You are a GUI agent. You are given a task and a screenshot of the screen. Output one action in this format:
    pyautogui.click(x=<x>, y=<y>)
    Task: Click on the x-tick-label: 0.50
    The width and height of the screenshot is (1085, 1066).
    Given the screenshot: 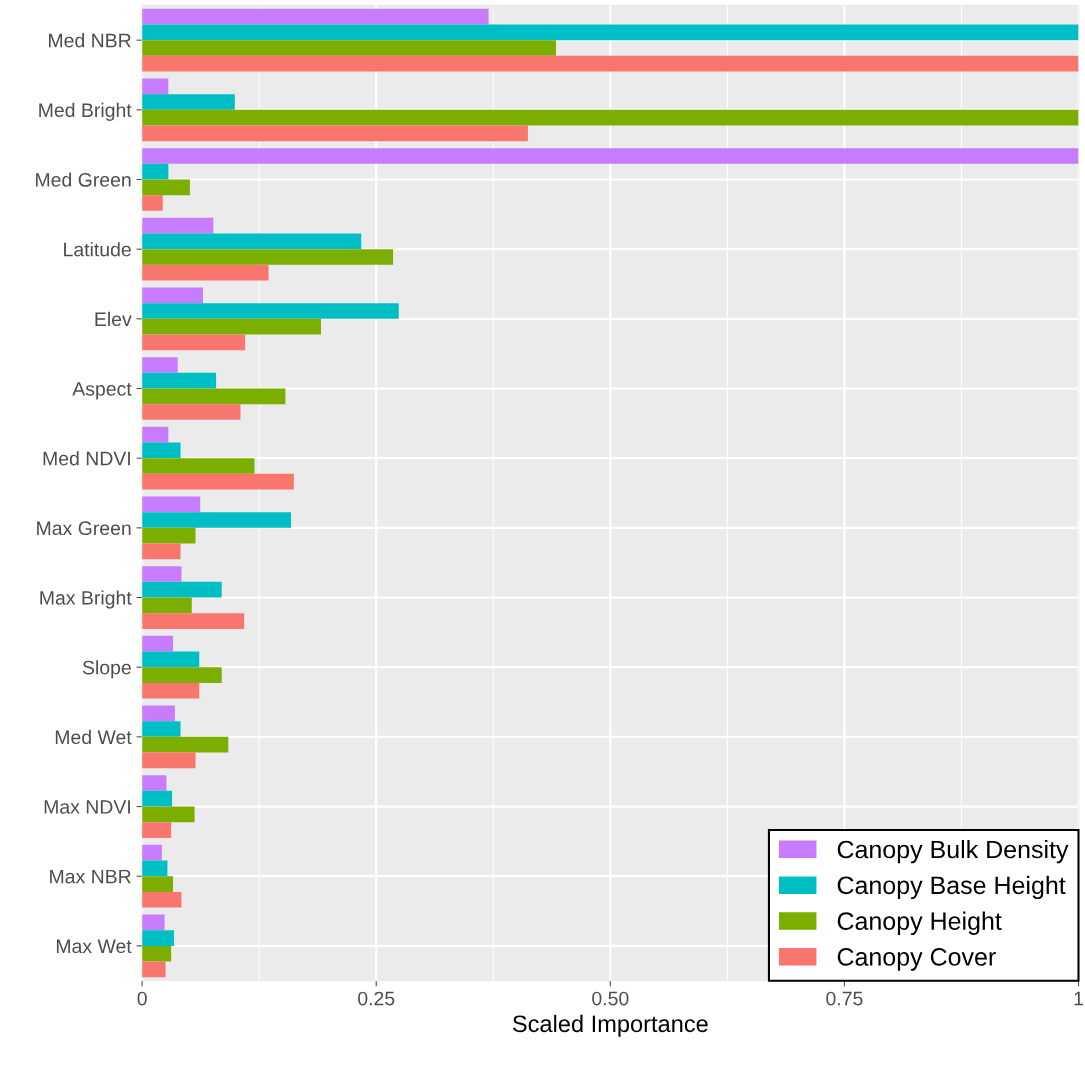 What is the action you would take?
    pyautogui.click(x=610, y=998)
    